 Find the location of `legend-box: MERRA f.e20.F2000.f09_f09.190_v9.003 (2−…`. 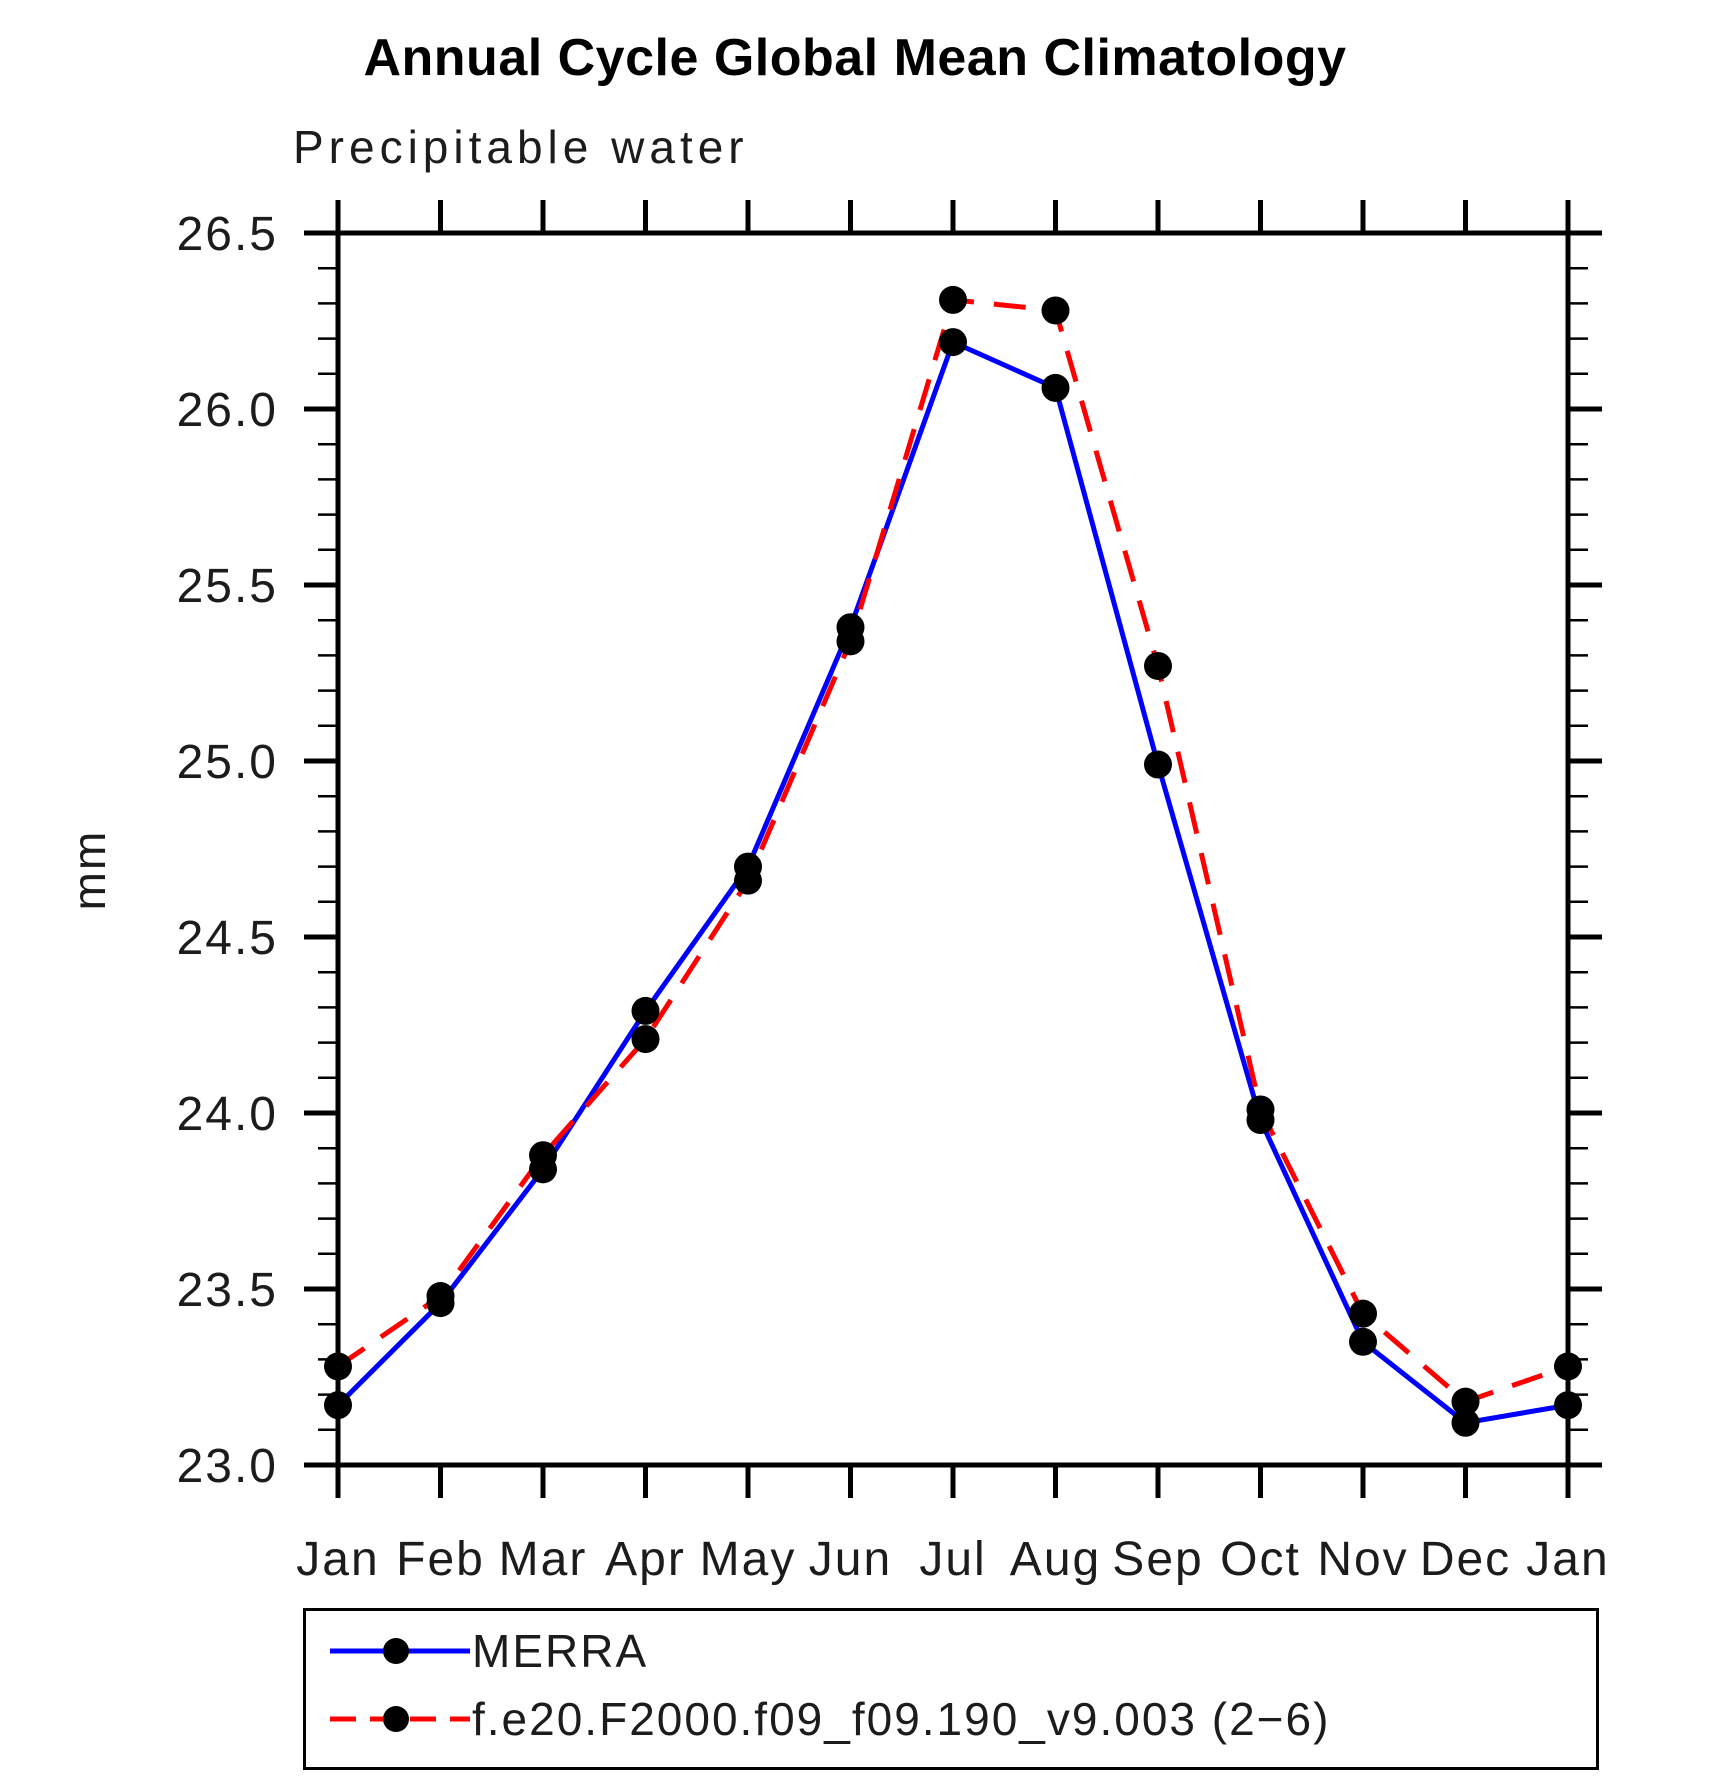

legend-box: MERRA f.e20.F2000.f09_f09.190_v9.003 (2−… is located at coordinates (951, 1689).